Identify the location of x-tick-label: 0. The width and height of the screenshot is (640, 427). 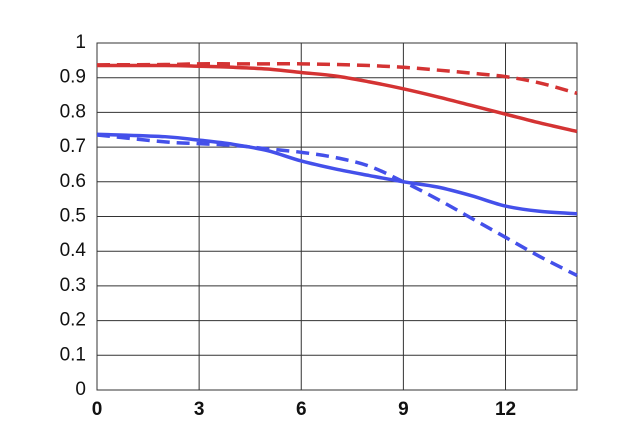
(97, 409).